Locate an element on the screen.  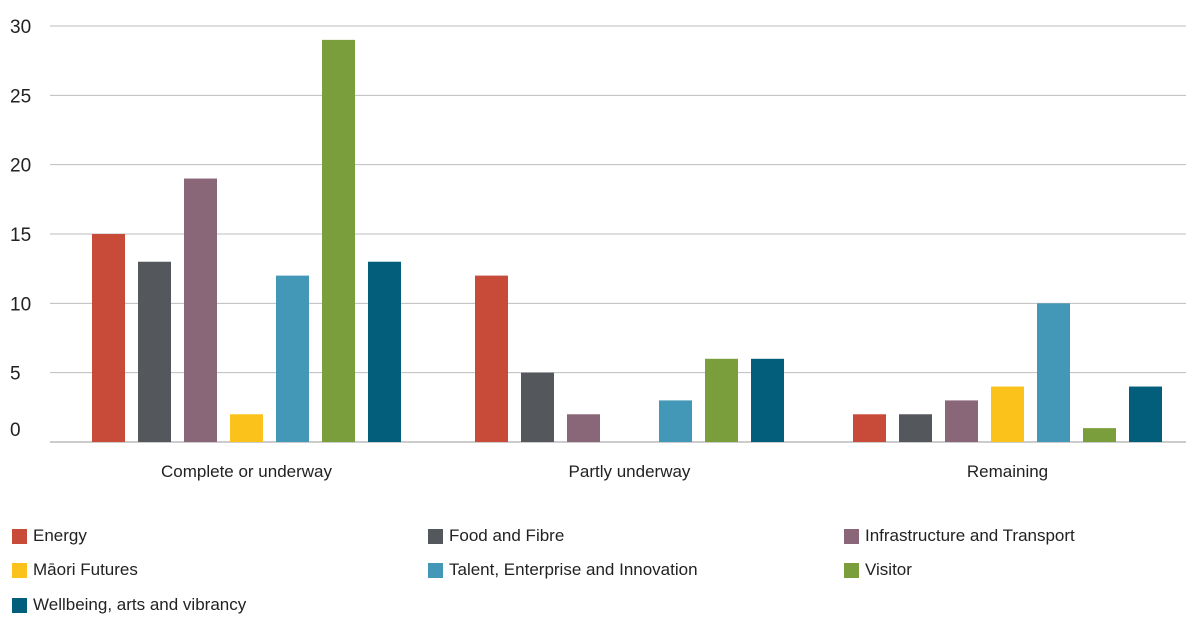
legend-item: Visitor is located at coordinates (872, 570).